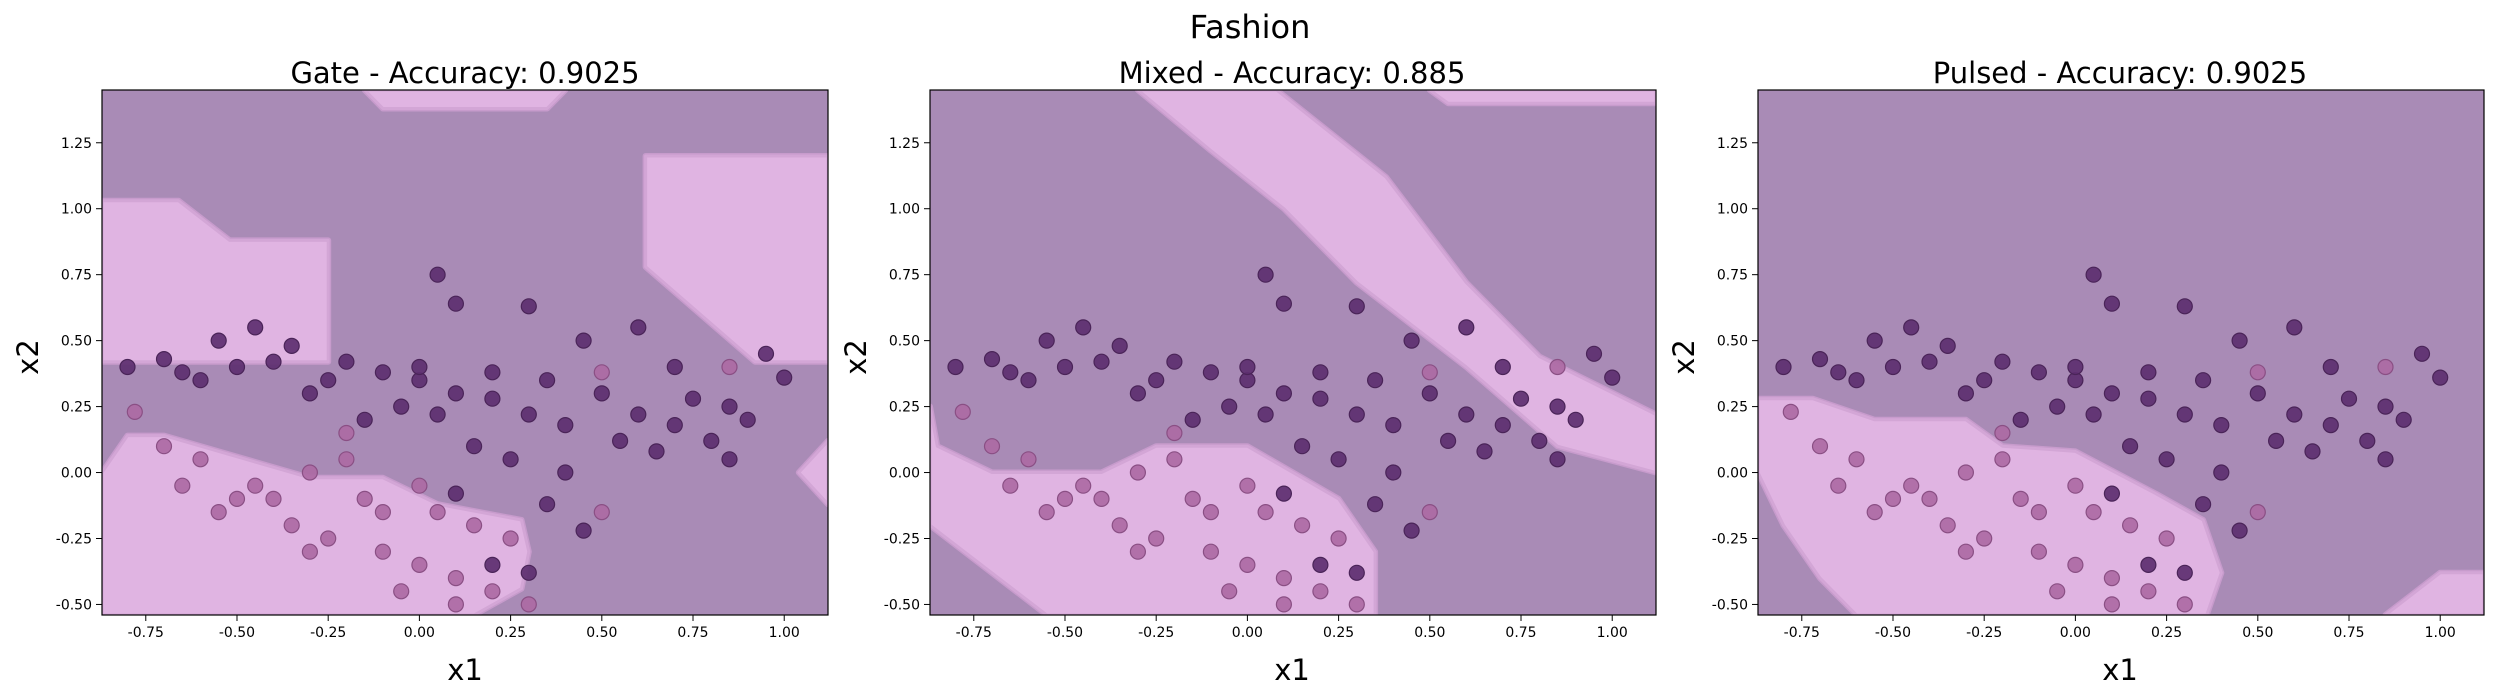 The image size is (2500, 700). I want to click on x-tick-label: -0.75, so click(974, 633).